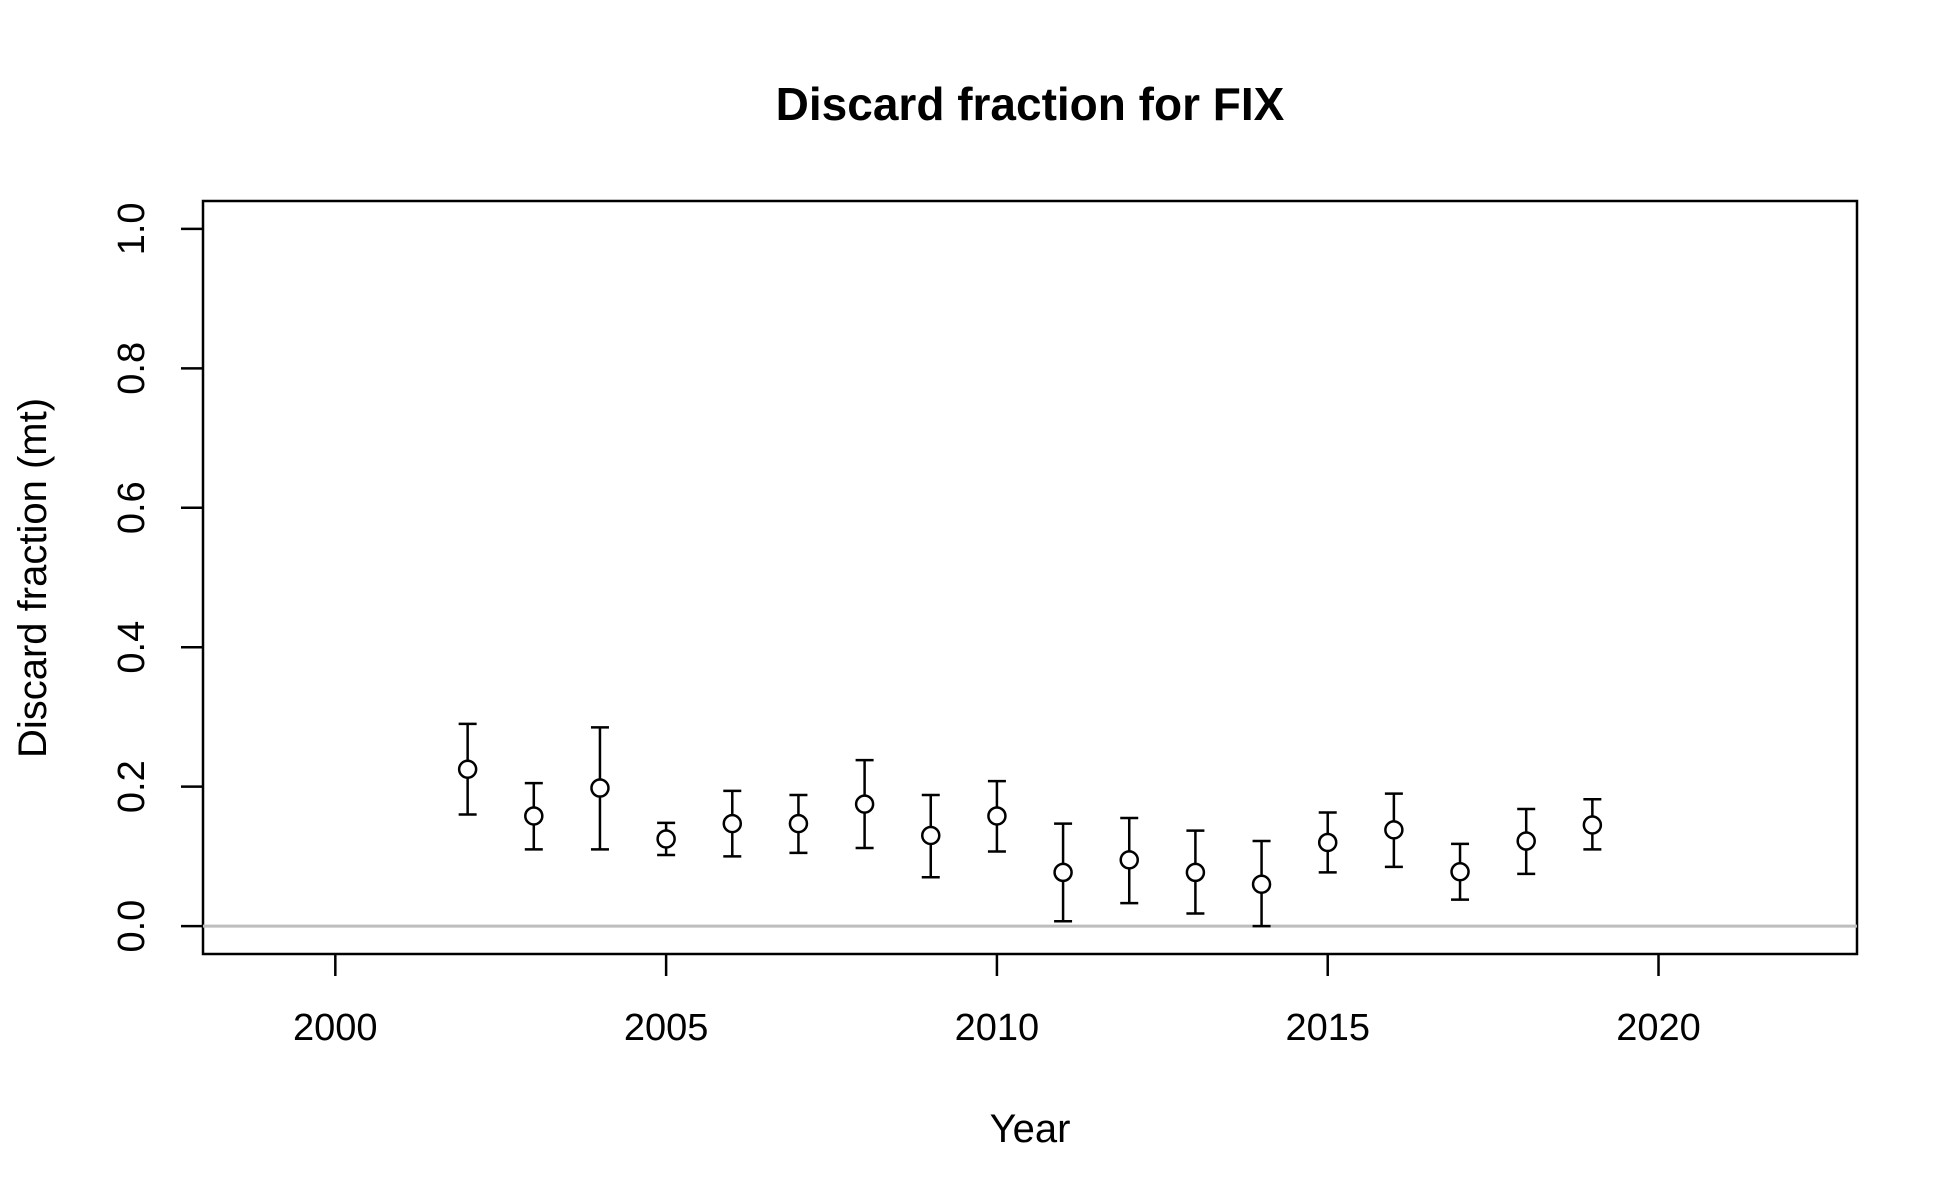  I want to click on x-axis: 2000 2005 2010 2015 2020, so click(997, 1001).